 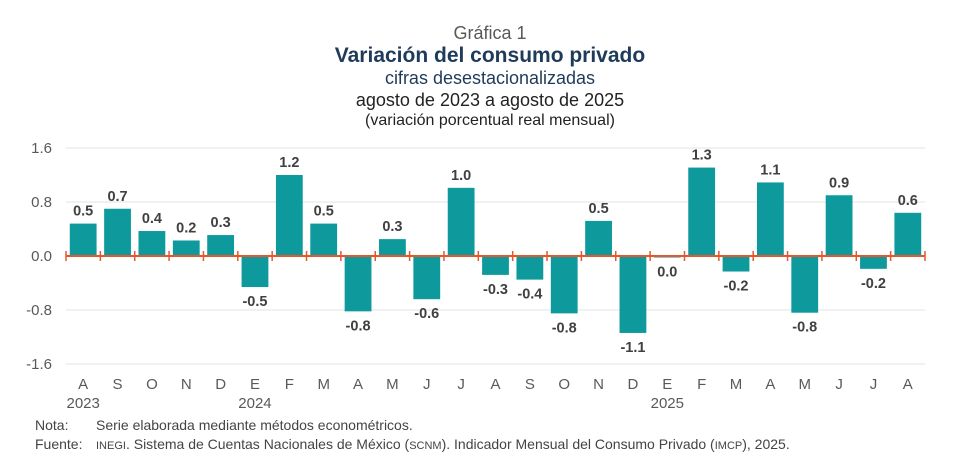 What do you see at coordinates (426, 314) in the screenshot?
I see `data-label: -0.6` at bounding box center [426, 314].